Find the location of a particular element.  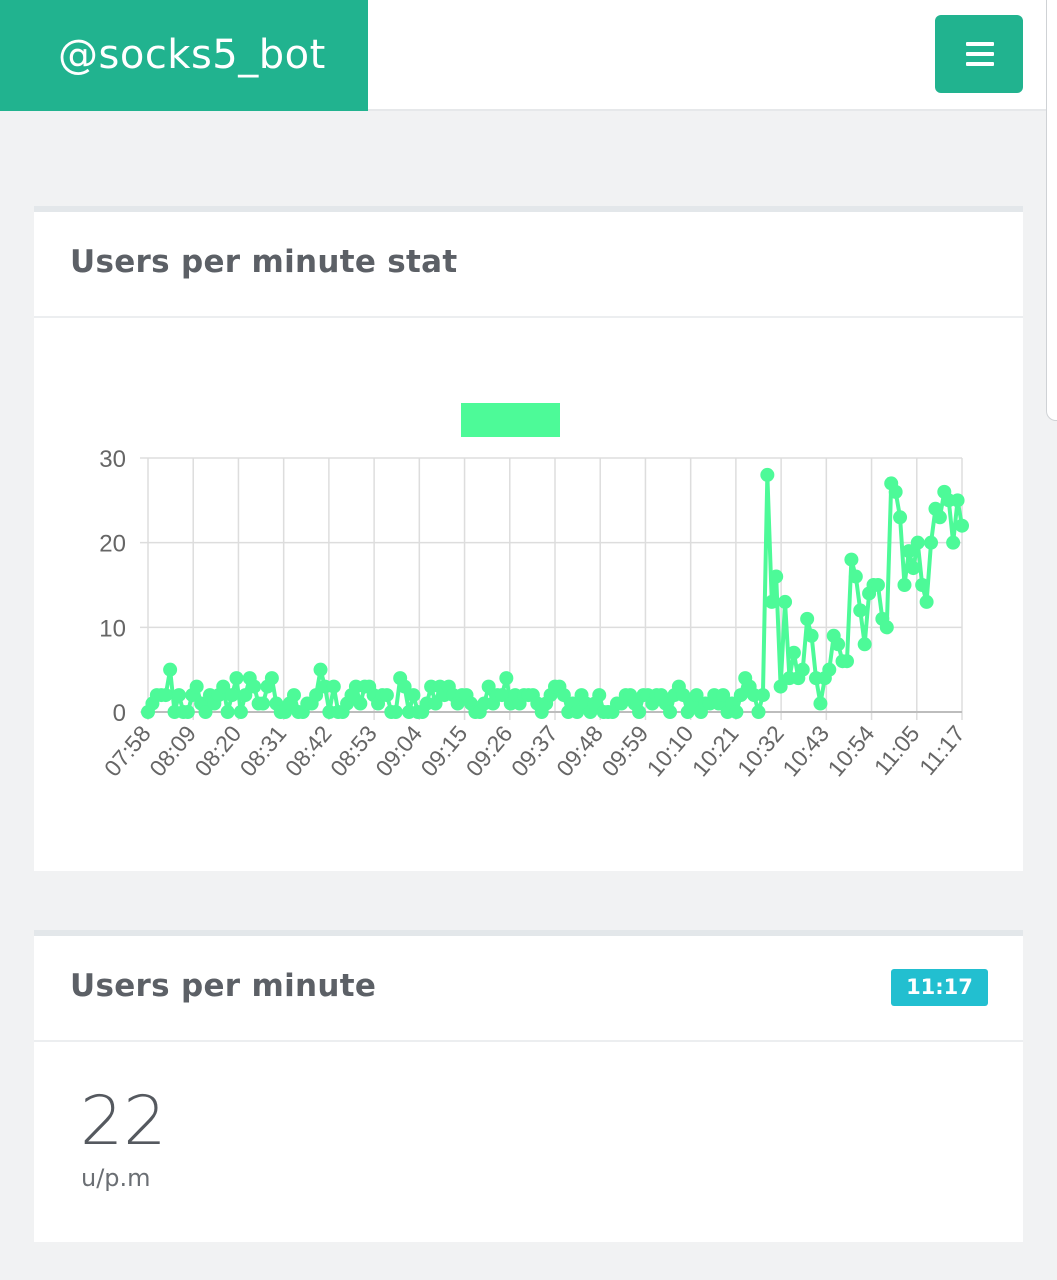

y-tick-label: 30 is located at coordinates (112, 459).